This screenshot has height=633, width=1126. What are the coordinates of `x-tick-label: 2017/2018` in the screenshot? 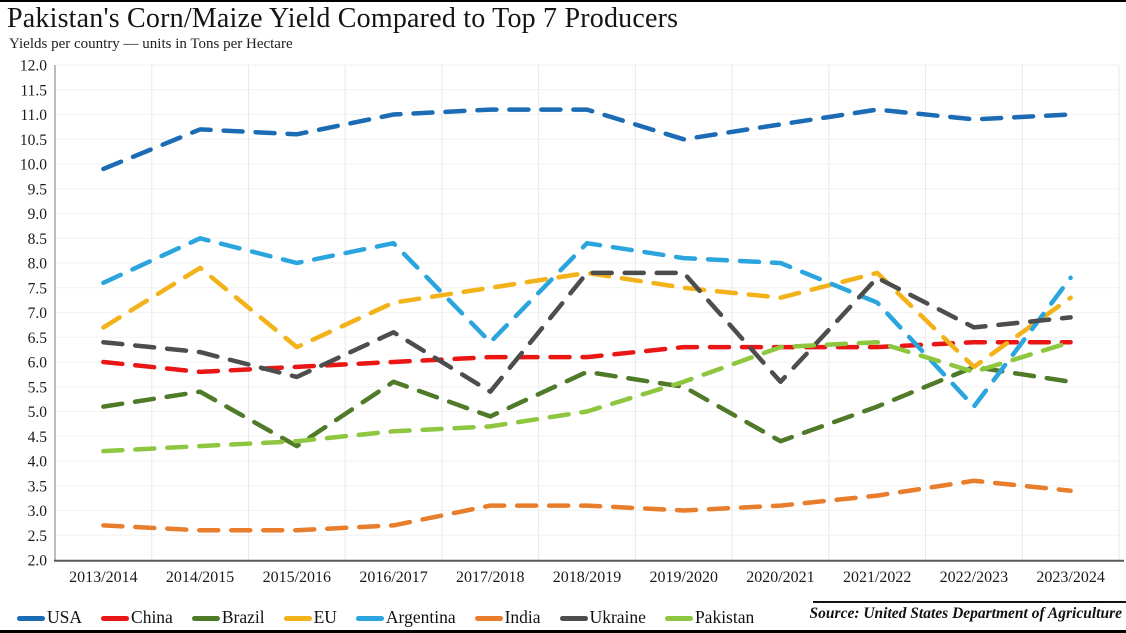 It's located at (490, 577).